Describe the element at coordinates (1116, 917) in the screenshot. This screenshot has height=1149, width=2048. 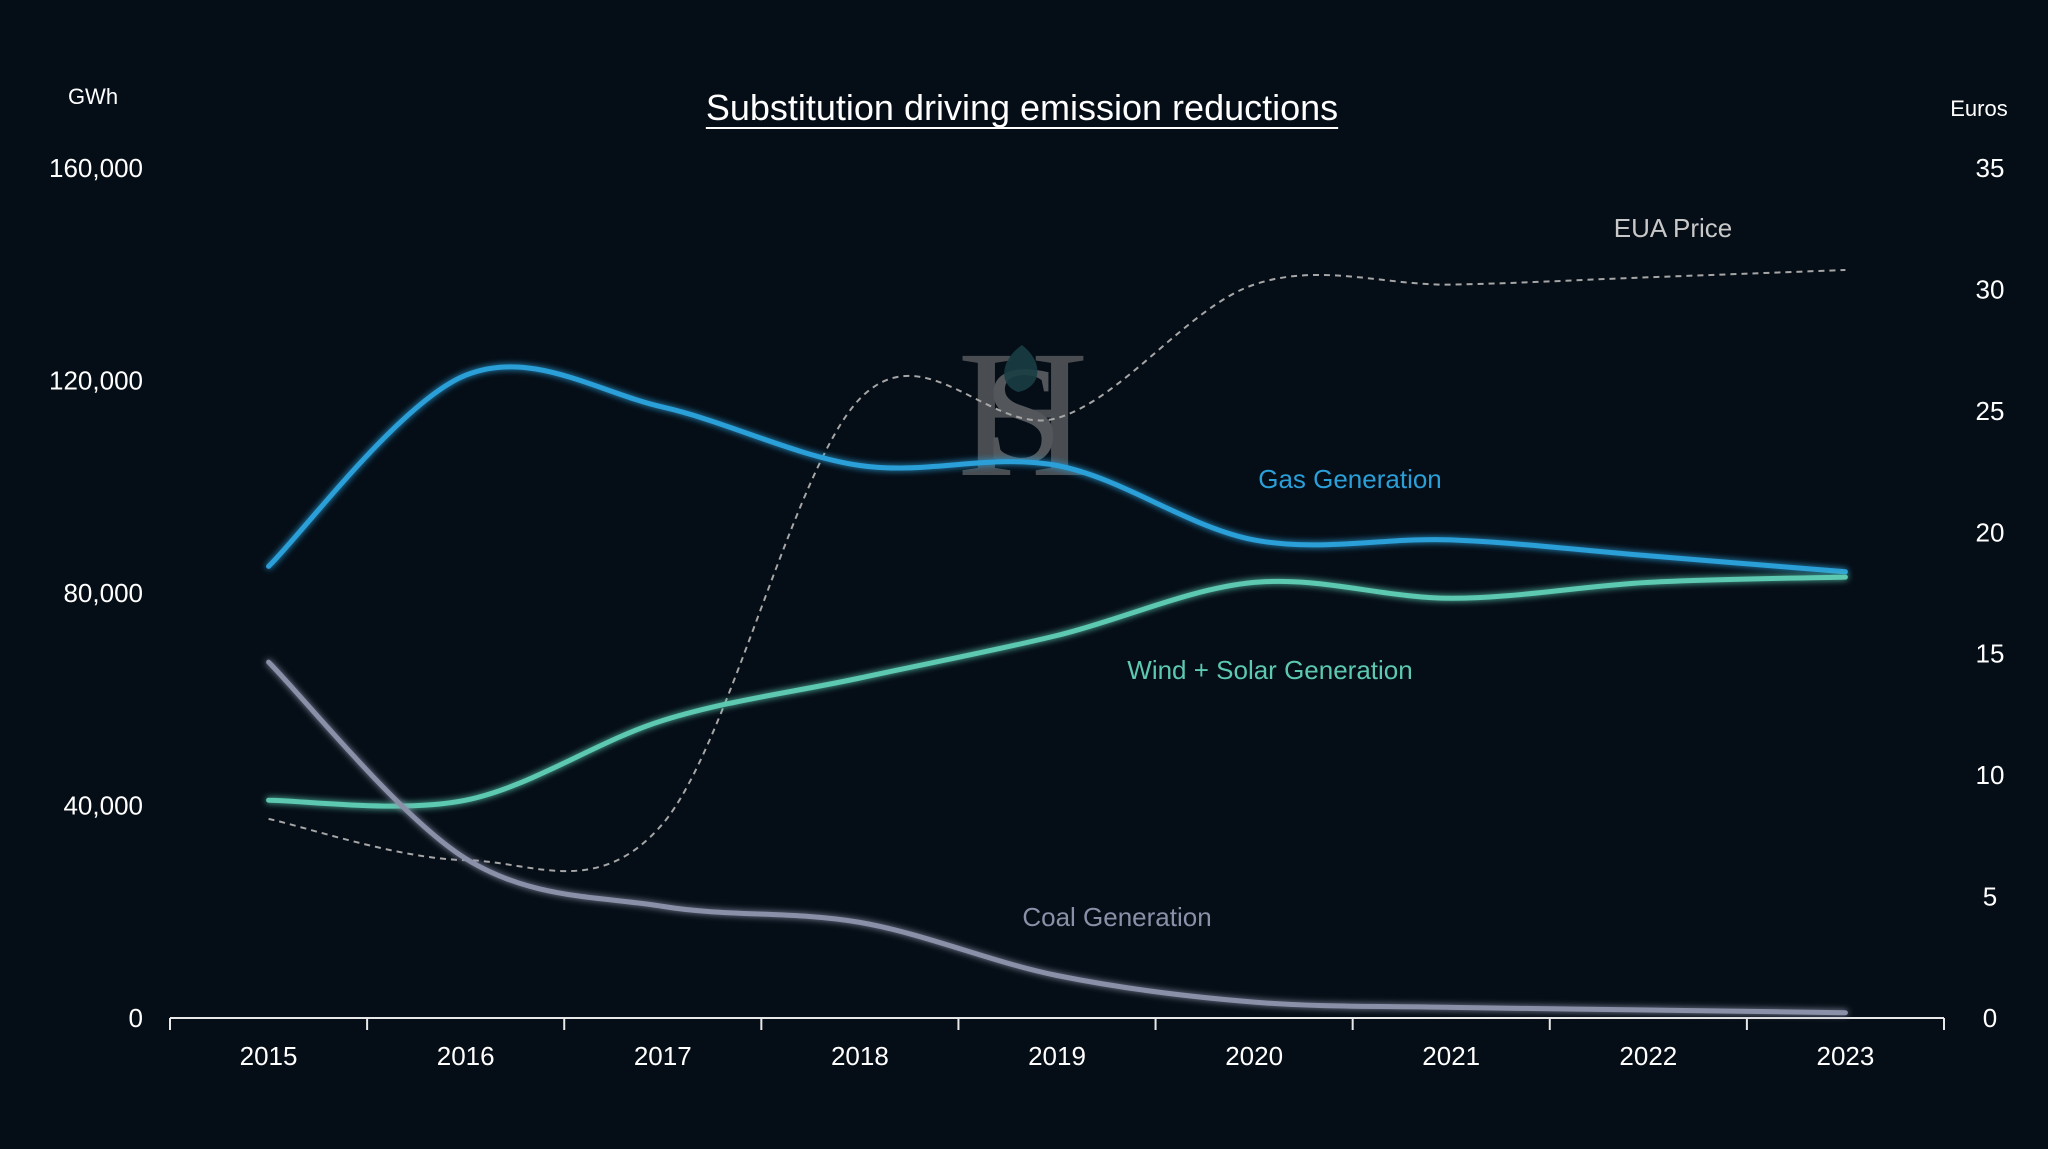
I see `coal-generation-label: Coal Generation` at that location.